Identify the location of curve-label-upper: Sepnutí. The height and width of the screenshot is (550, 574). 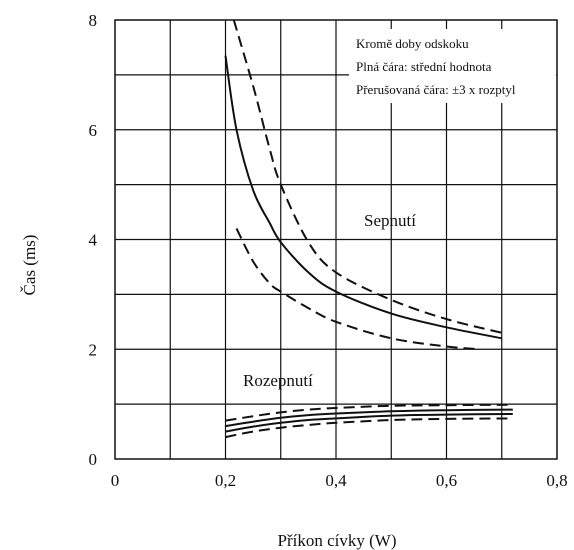
(390, 220).